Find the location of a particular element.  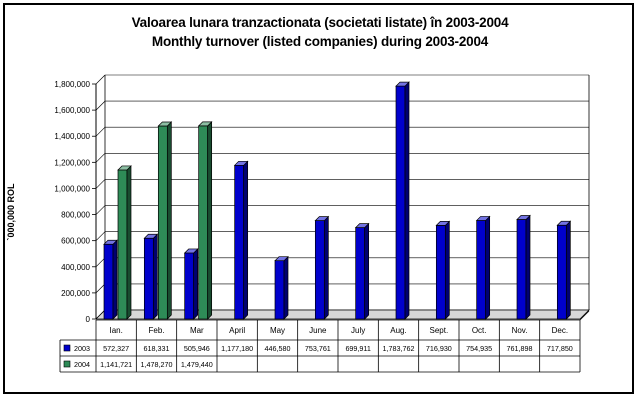

legend-swatch-2003 is located at coordinates (67, 348).